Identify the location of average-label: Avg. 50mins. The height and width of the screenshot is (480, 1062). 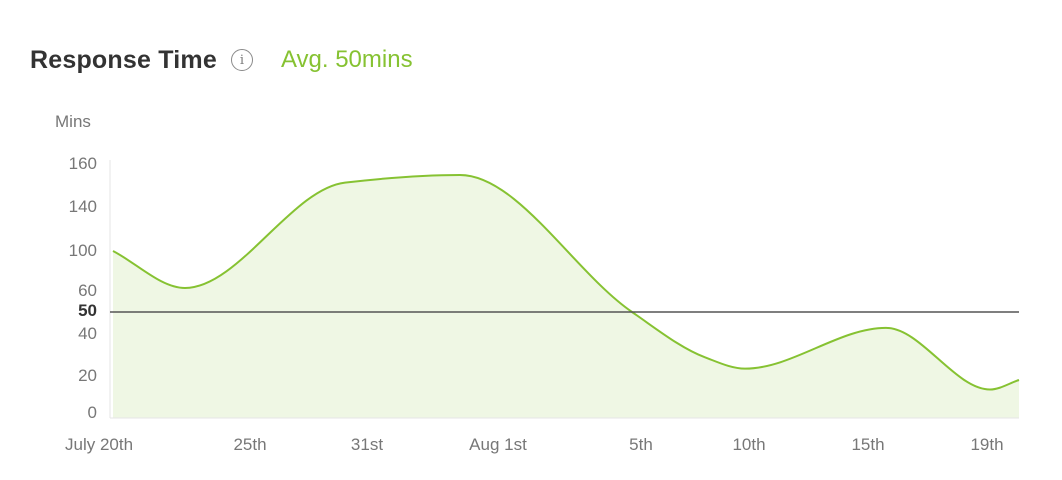
(346, 59).